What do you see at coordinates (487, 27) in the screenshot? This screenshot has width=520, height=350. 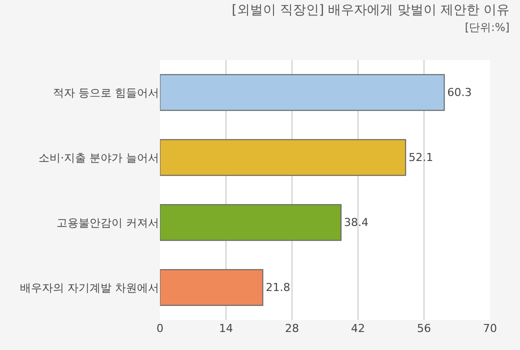 I see `chart-subtitle: [단위:%]` at bounding box center [487, 27].